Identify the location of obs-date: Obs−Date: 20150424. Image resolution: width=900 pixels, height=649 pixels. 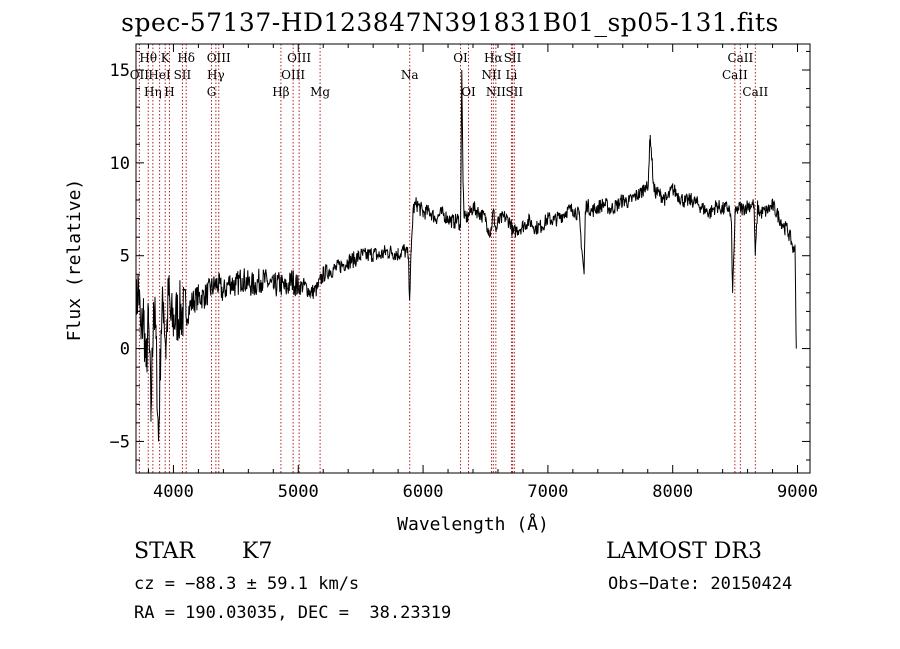
(700, 584).